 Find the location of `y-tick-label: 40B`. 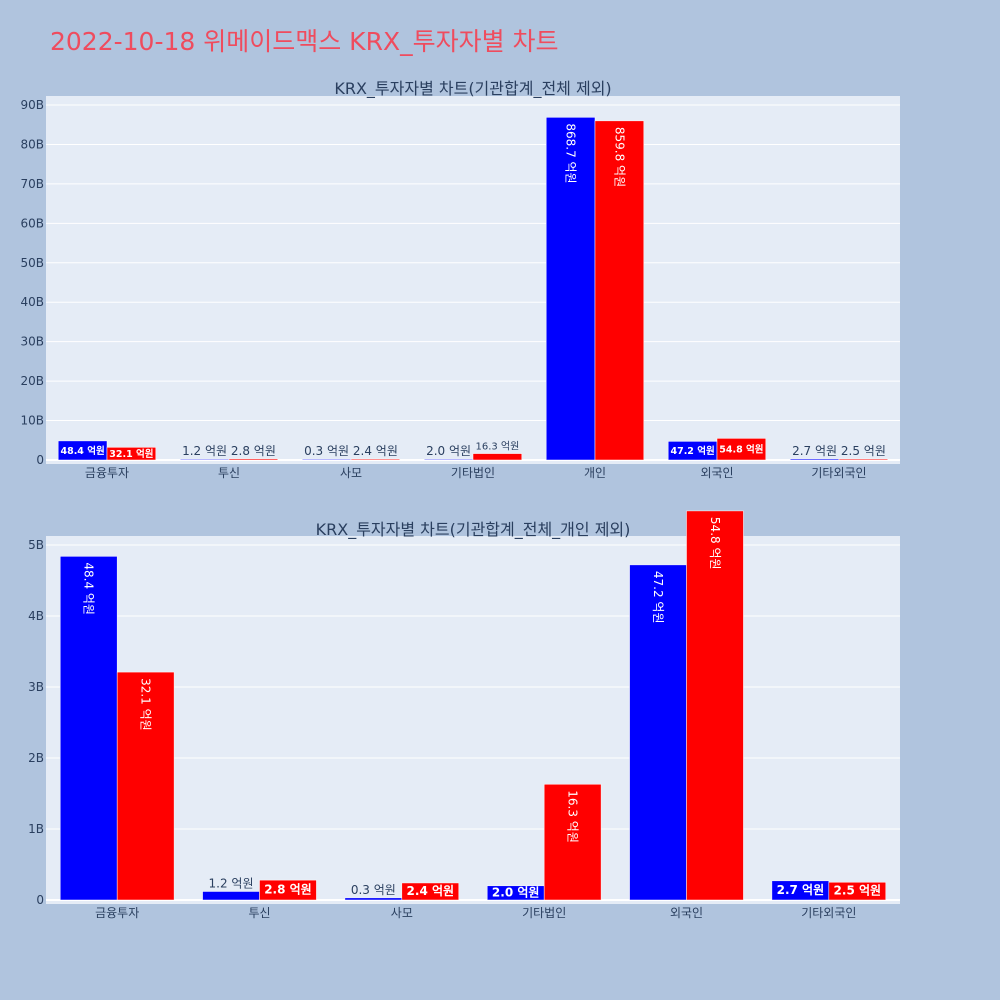

y-tick-label: 40B is located at coordinates (32, 302).